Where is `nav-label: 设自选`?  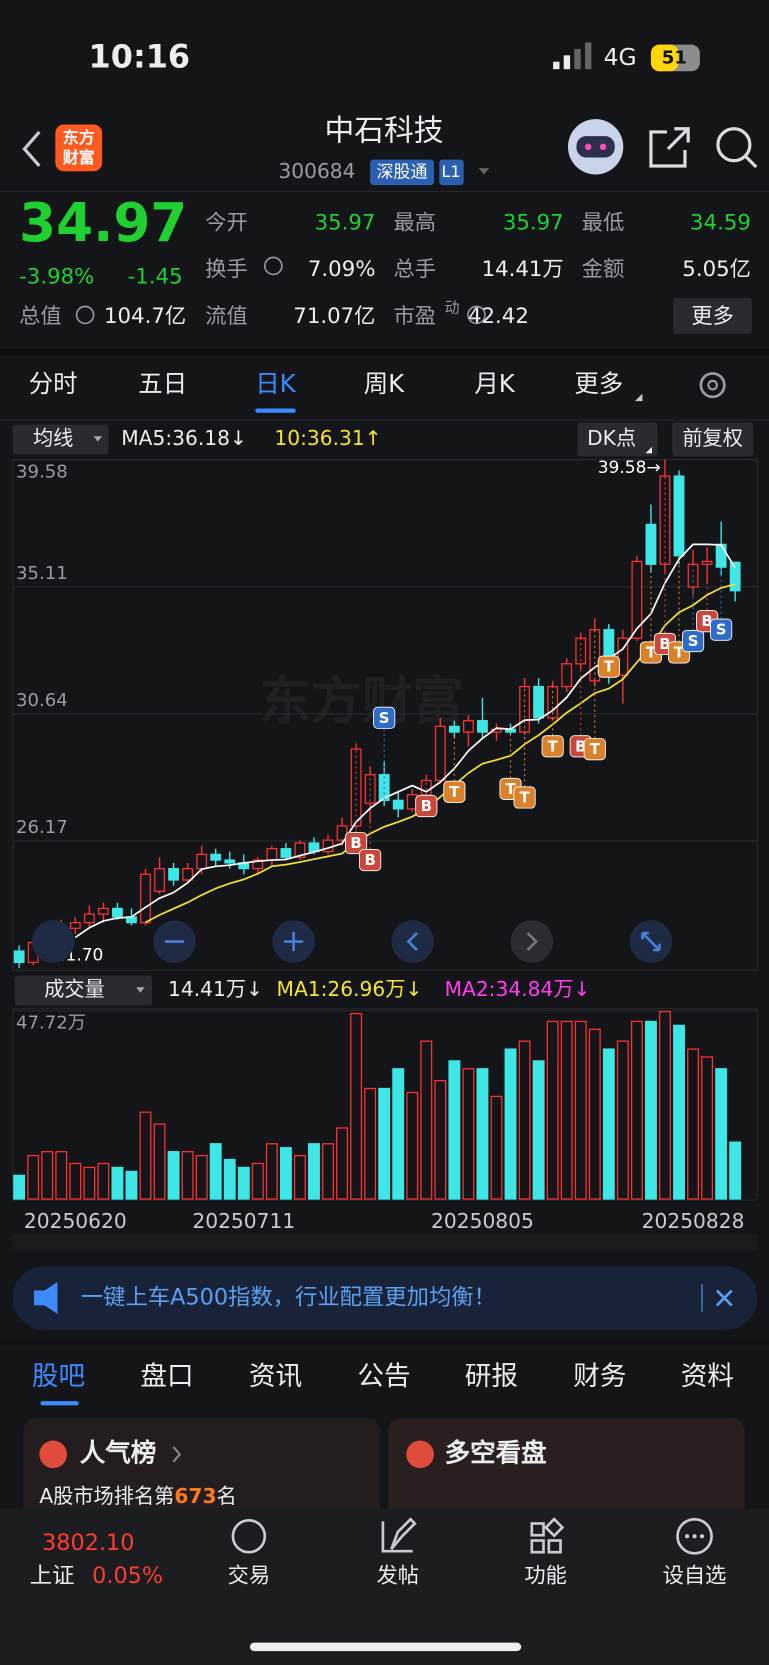 nav-label: 设自选 is located at coordinates (695, 1576).